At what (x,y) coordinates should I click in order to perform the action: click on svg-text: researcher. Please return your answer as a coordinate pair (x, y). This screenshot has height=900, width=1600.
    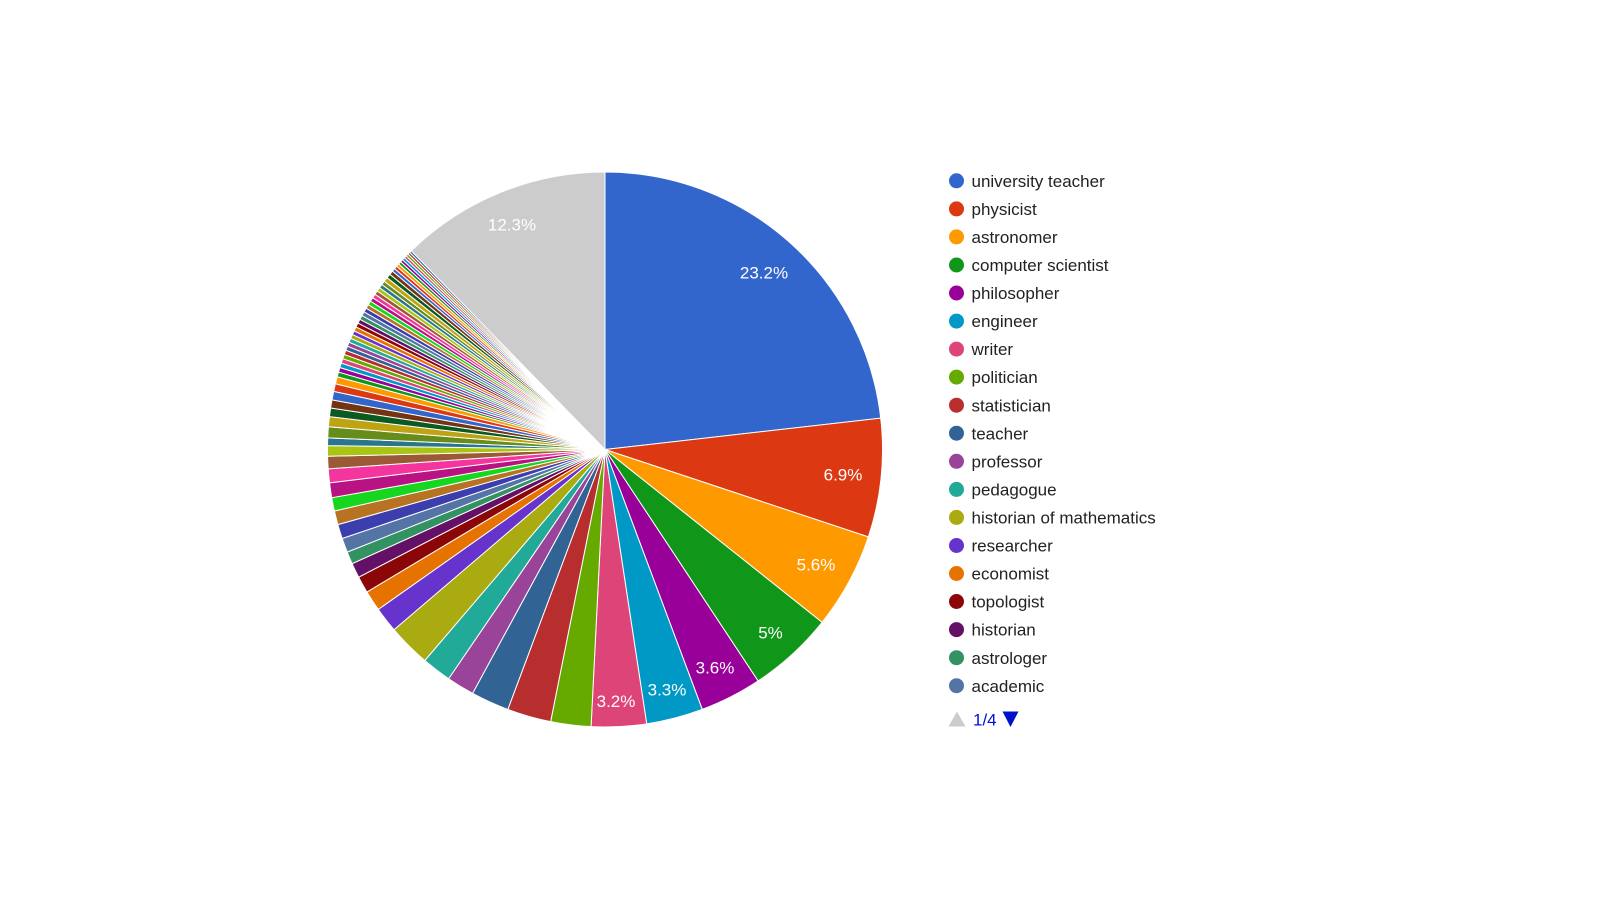
    Looking at the image, I should click on (1013, 546).